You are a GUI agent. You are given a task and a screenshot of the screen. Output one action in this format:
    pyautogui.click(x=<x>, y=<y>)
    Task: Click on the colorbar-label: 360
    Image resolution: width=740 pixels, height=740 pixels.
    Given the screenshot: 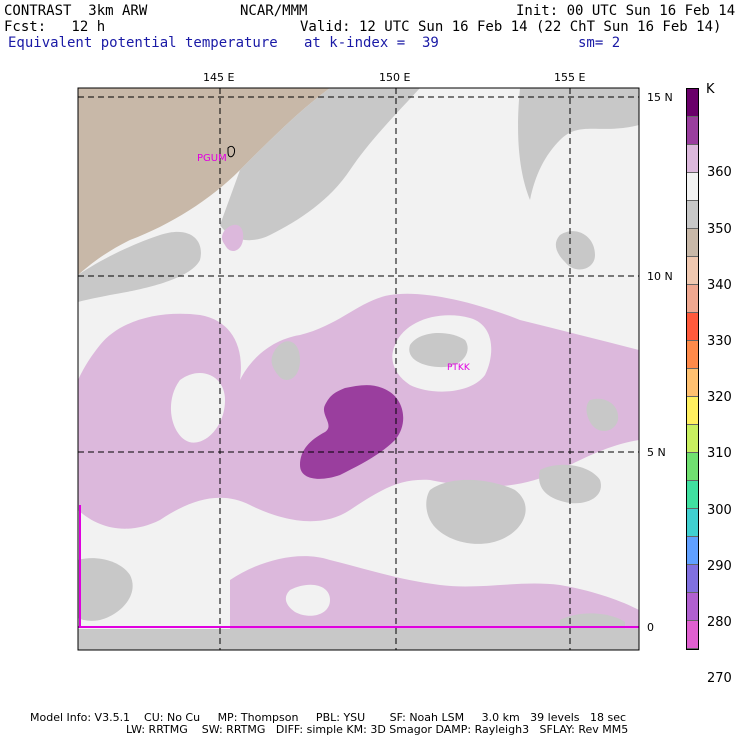 What is the action you would take?
    pyautogui.click(x=719, y=173)
    